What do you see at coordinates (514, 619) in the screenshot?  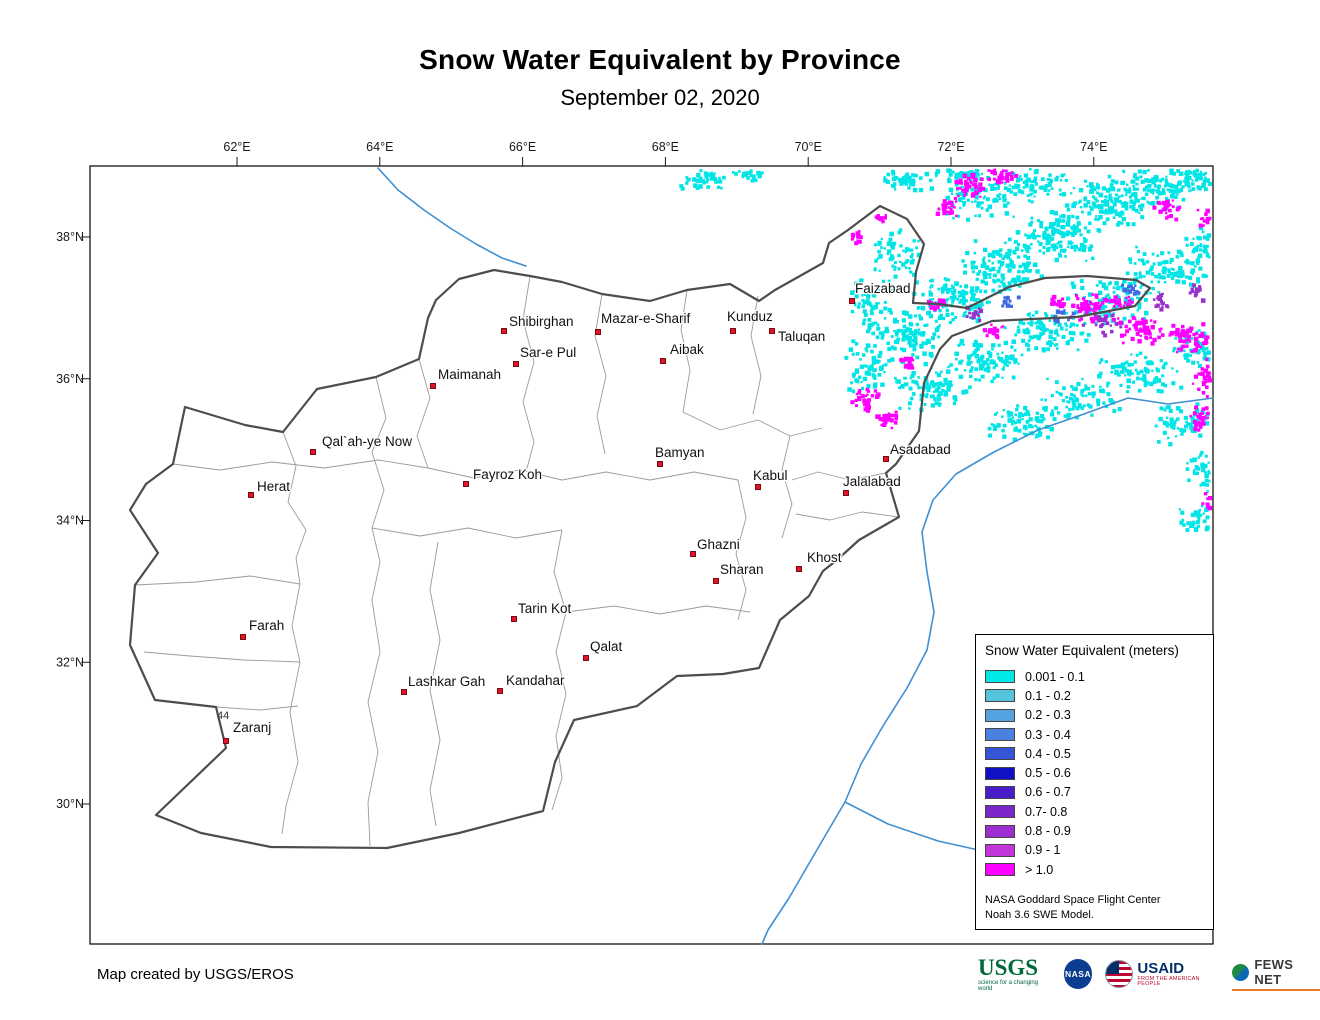 I see `city-marker-tarin-kot` at bounding box center [514, 619].